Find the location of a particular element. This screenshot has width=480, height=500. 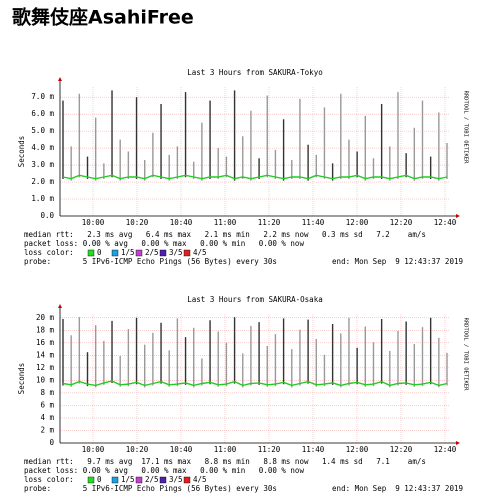

y-tick-label: 5.0 m is located at coordinates (42, 130).